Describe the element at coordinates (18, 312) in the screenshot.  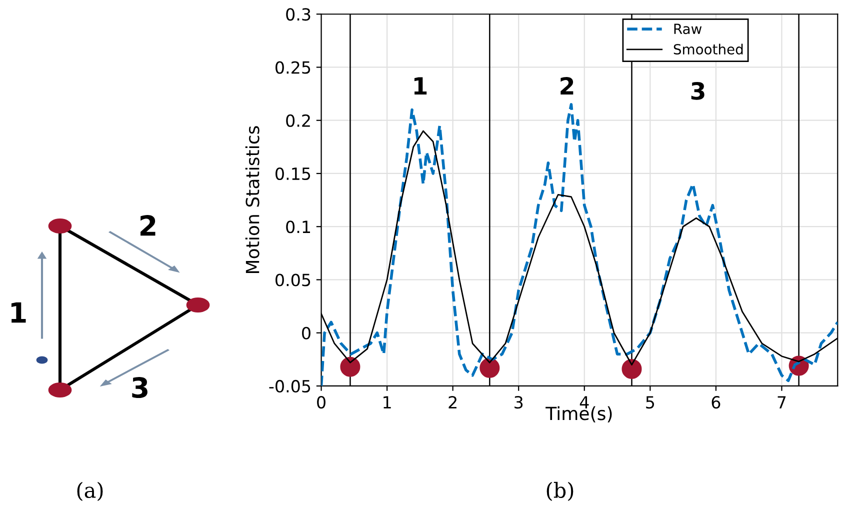
I see `text: 1` at that location.